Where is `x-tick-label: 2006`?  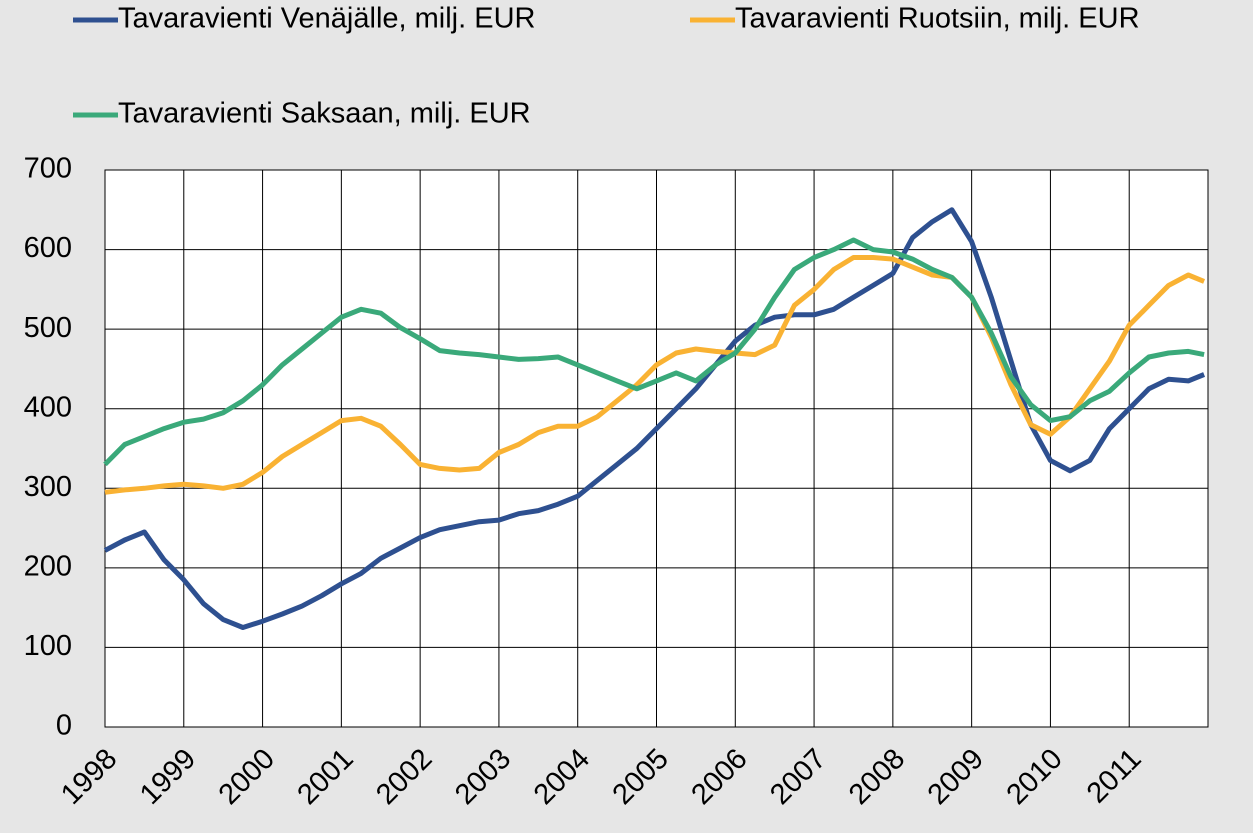
x-tick-label: 2006 is located at coordinates (719, 777).